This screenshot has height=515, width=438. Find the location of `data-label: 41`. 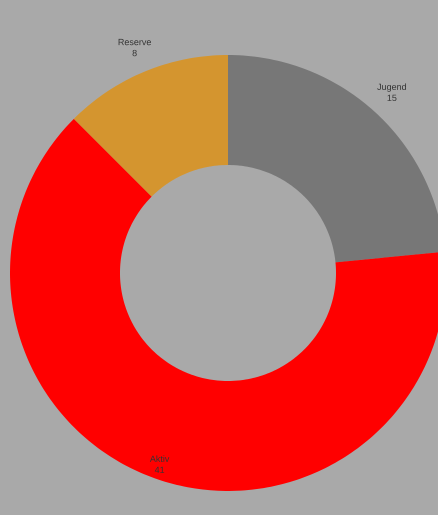

data-label: 41 is located at coordinates (159, 469).